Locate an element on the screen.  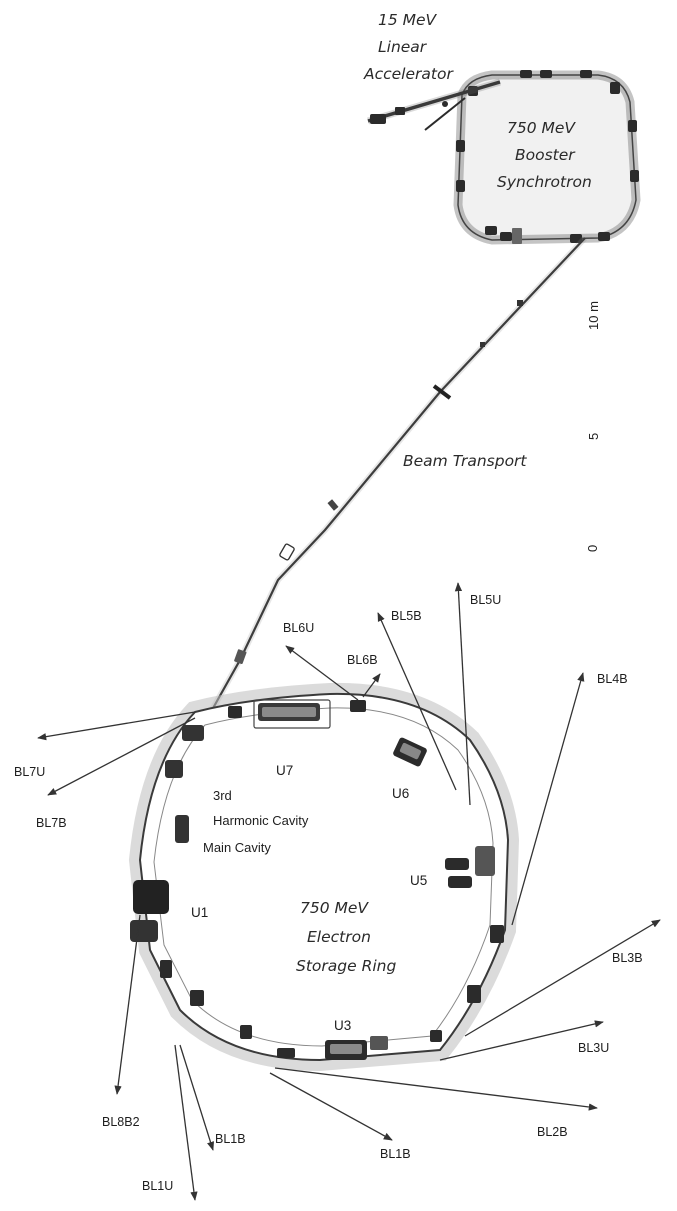
beamline-bl1b-b-line is located at coordinates (197, 1097).